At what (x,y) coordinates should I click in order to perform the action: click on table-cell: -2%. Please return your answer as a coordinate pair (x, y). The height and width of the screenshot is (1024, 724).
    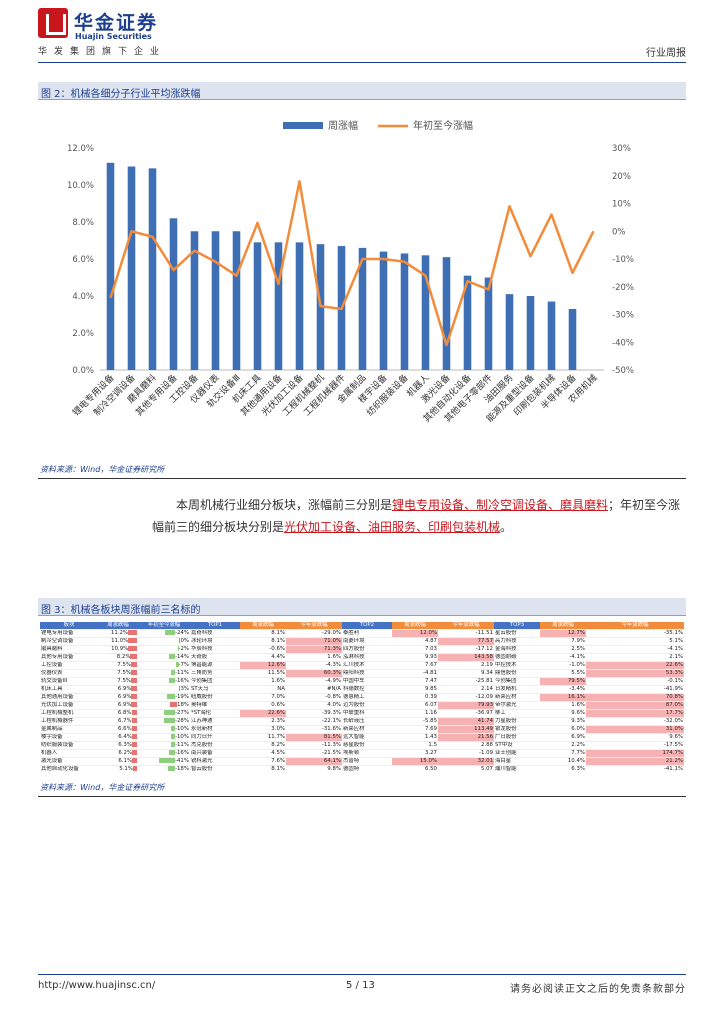
    Looking at the image, I should click on (164, 649).